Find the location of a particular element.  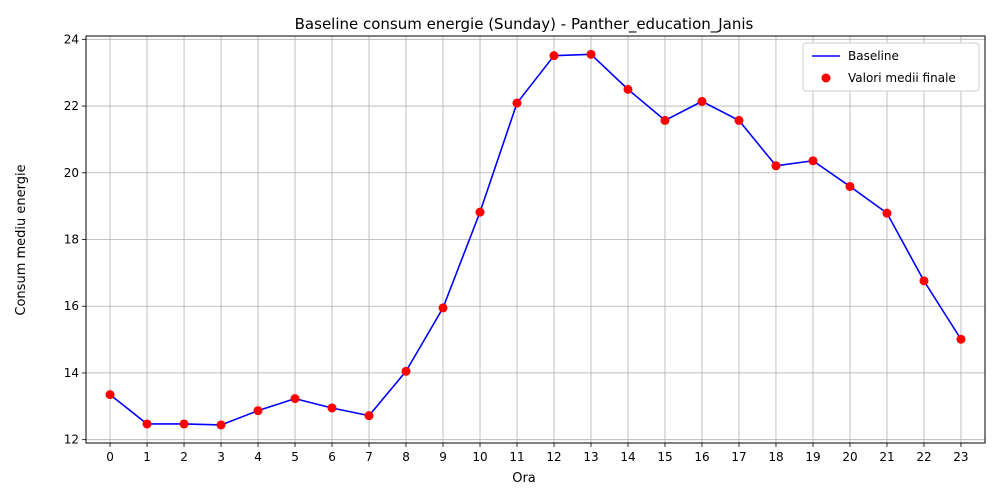

x-tick-label: 2 is located at coordinates (184, 457).